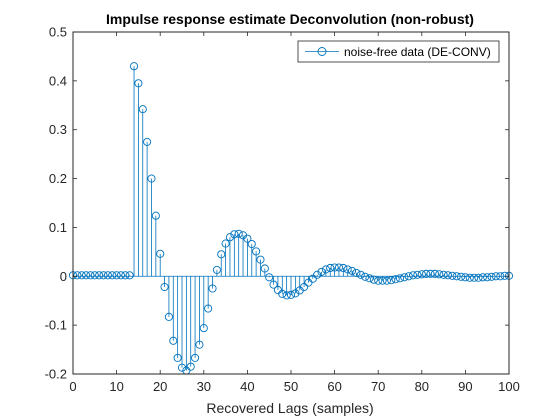 This screenshot has height=420, width=560. Describe the element at coordinates (247, 386) in the screenshot. I see `x-tick-label: 40` at that location.